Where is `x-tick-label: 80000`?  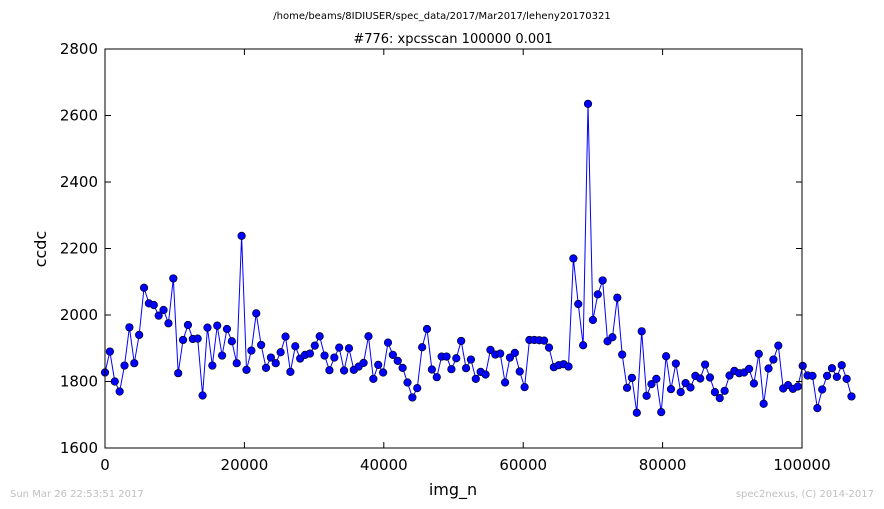
x-tick-label: 80000 is located at coordinates (663, 465).